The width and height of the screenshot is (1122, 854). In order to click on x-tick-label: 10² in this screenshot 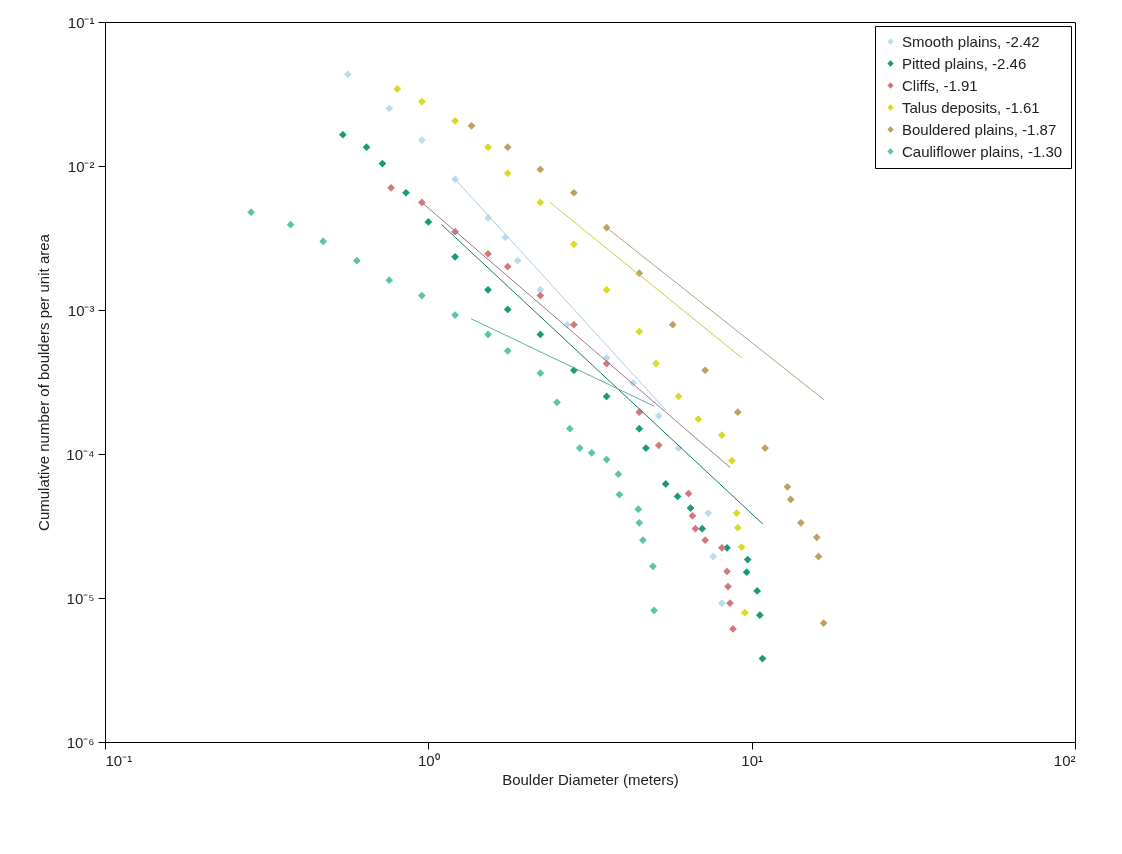, I will do `click(1064, 760)`.